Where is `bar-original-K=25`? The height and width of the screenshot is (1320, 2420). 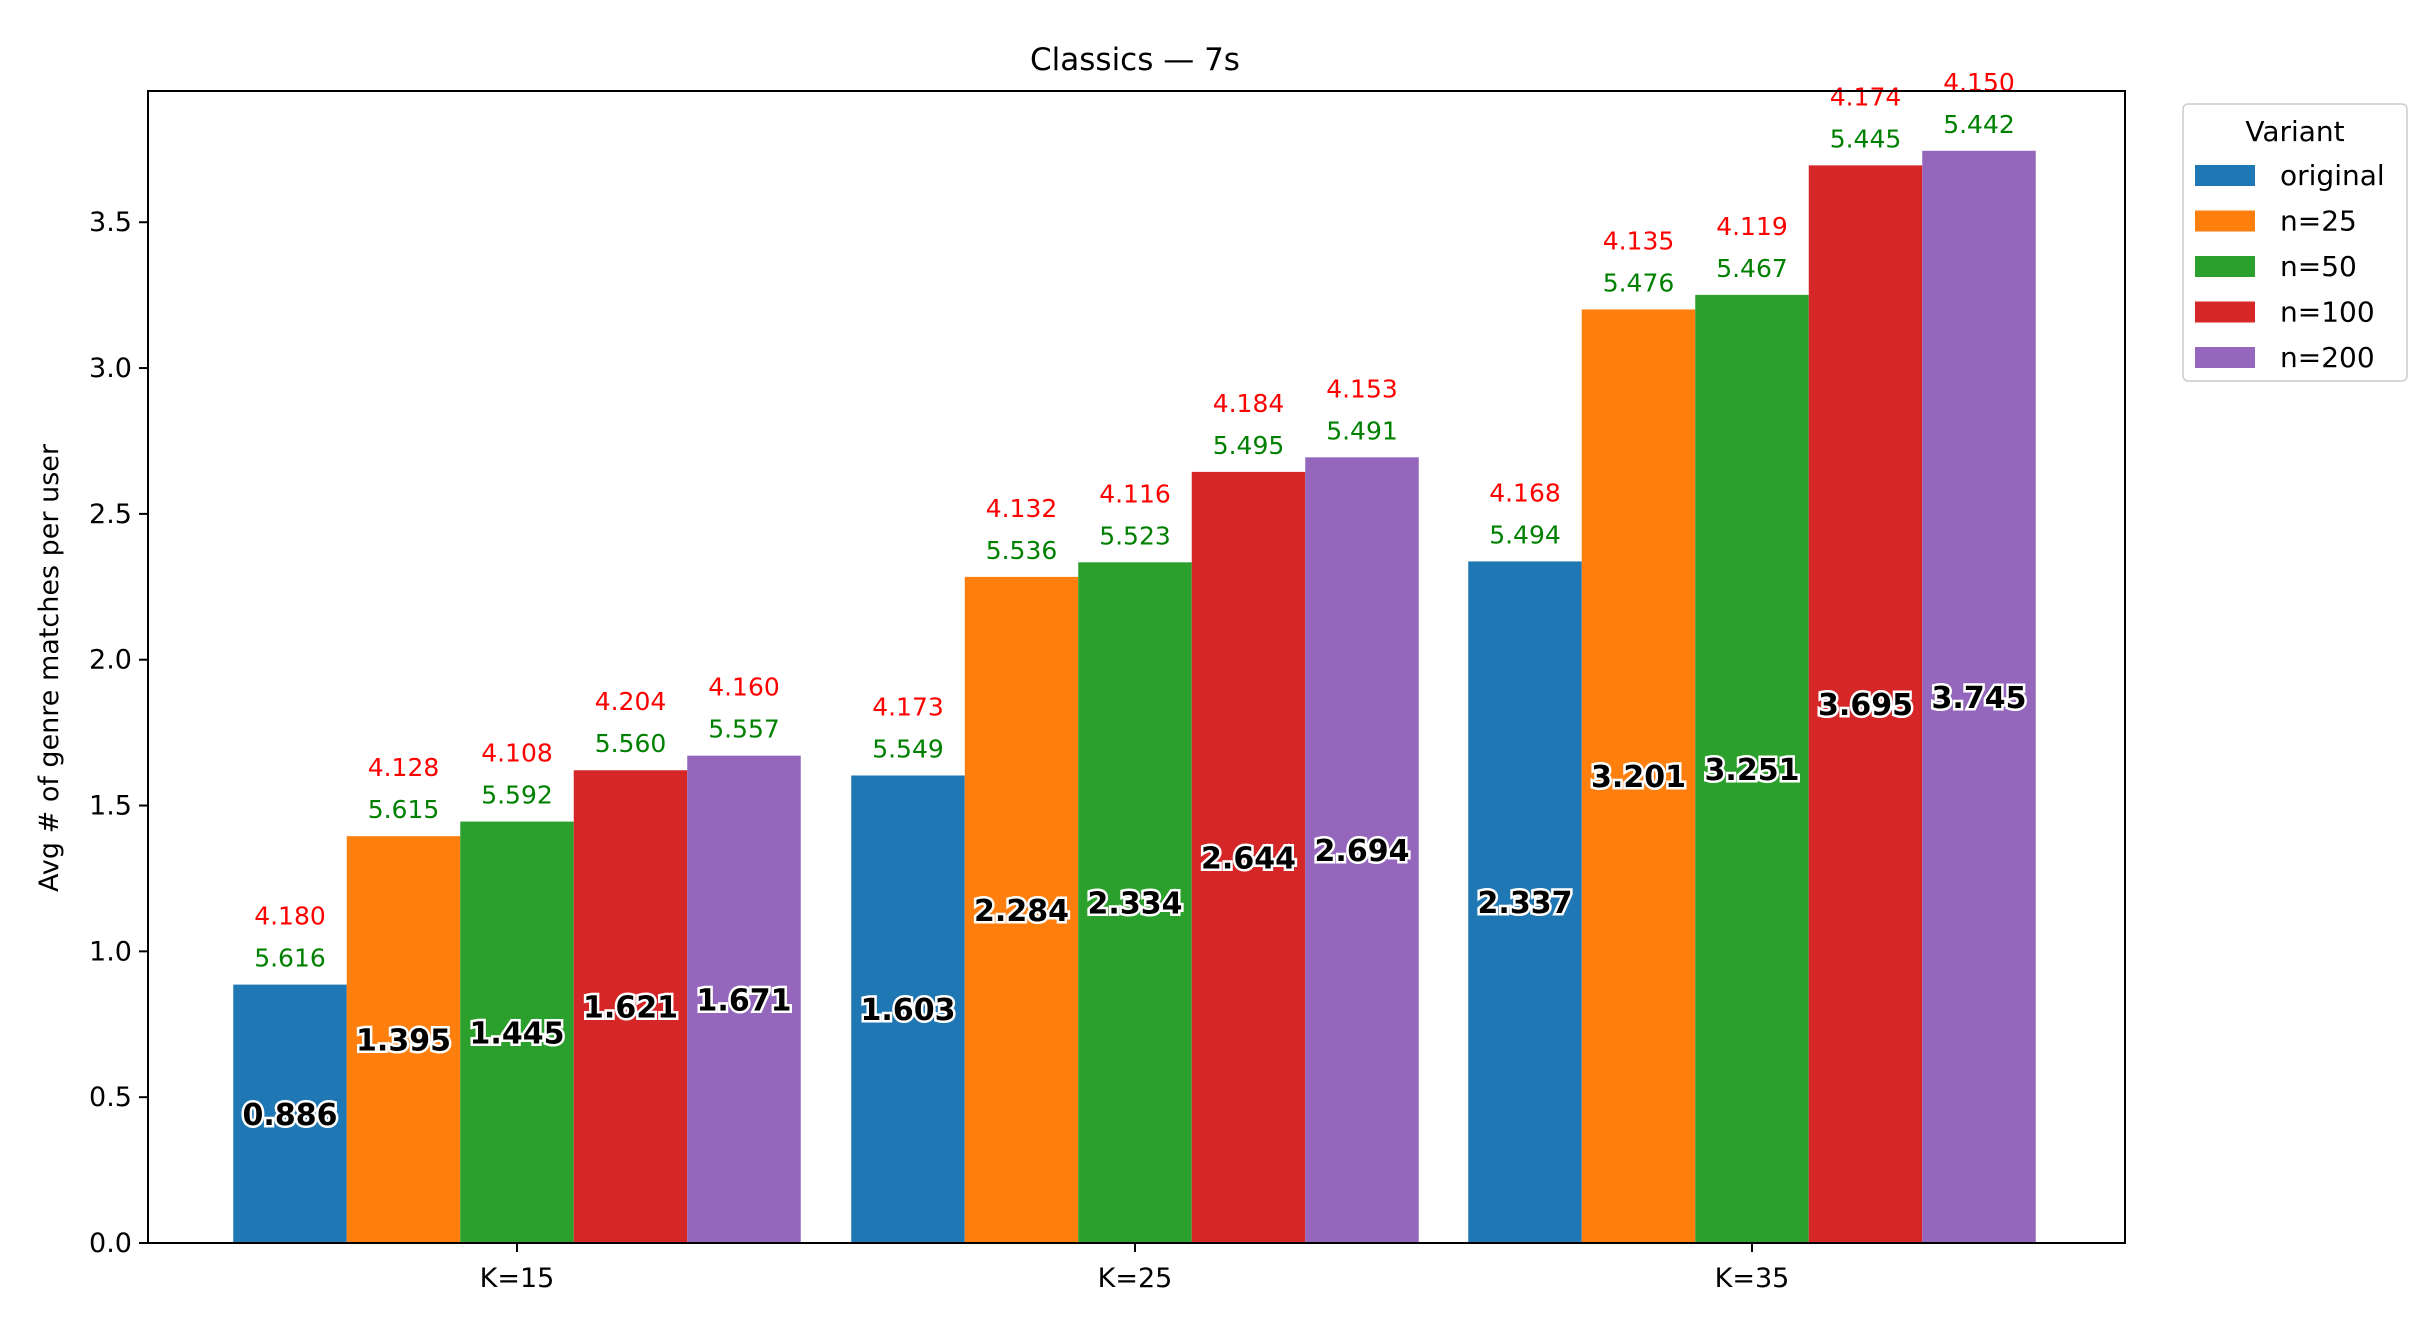 bar-original-K=25 is located at coordinates (908, 1009).